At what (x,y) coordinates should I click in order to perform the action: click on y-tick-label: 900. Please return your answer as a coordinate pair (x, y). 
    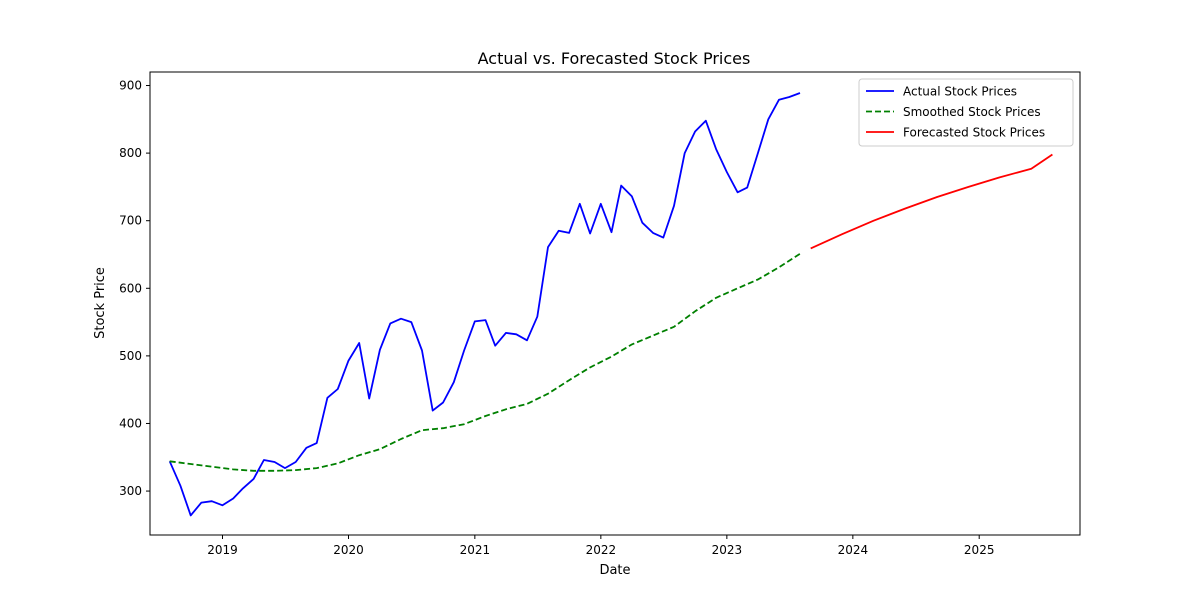
    Looking at the image, I should click on (130, 86).